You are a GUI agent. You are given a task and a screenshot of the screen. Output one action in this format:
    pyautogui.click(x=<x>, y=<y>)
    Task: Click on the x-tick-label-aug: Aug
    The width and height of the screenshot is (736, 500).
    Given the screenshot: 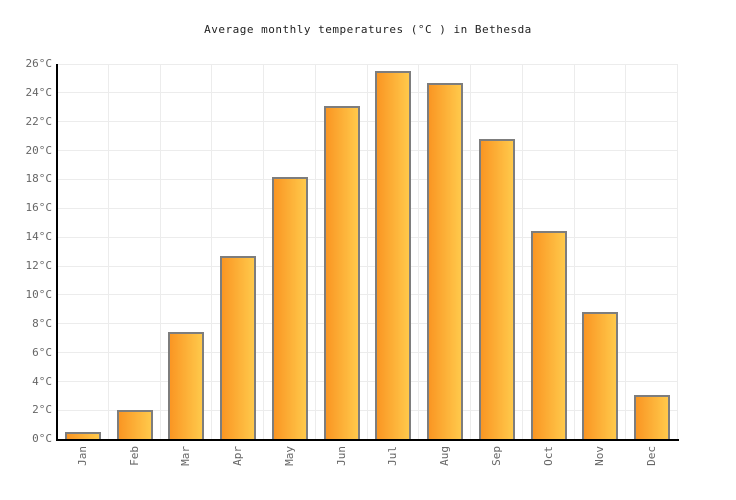 What is the action you would take?
    pyautogui.click(x=445, y=456)
    